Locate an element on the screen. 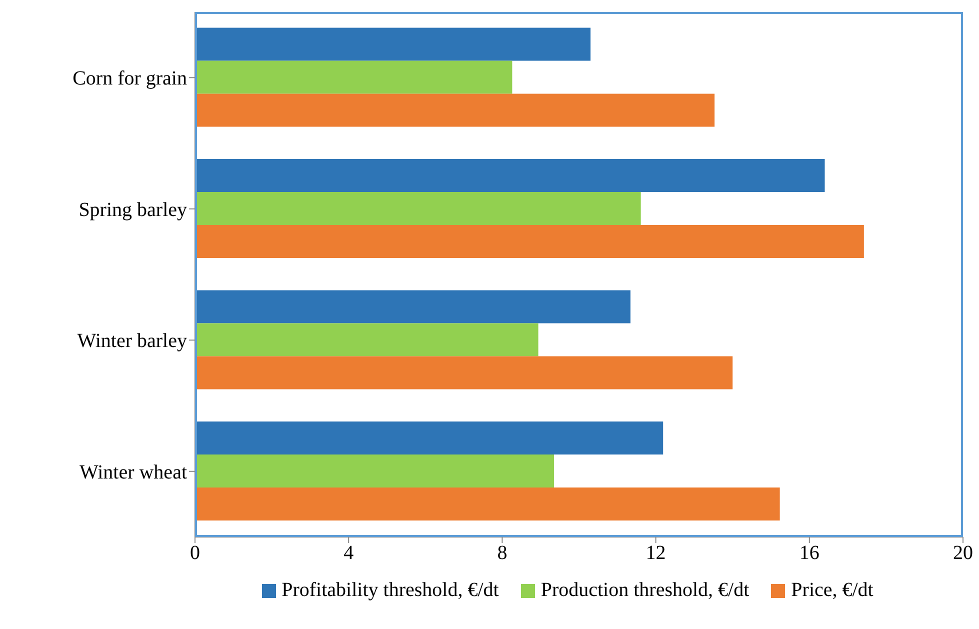 This screenshot has height=629, width=979. y-tick-label: Winter barley is located at coordinates (132, 341).